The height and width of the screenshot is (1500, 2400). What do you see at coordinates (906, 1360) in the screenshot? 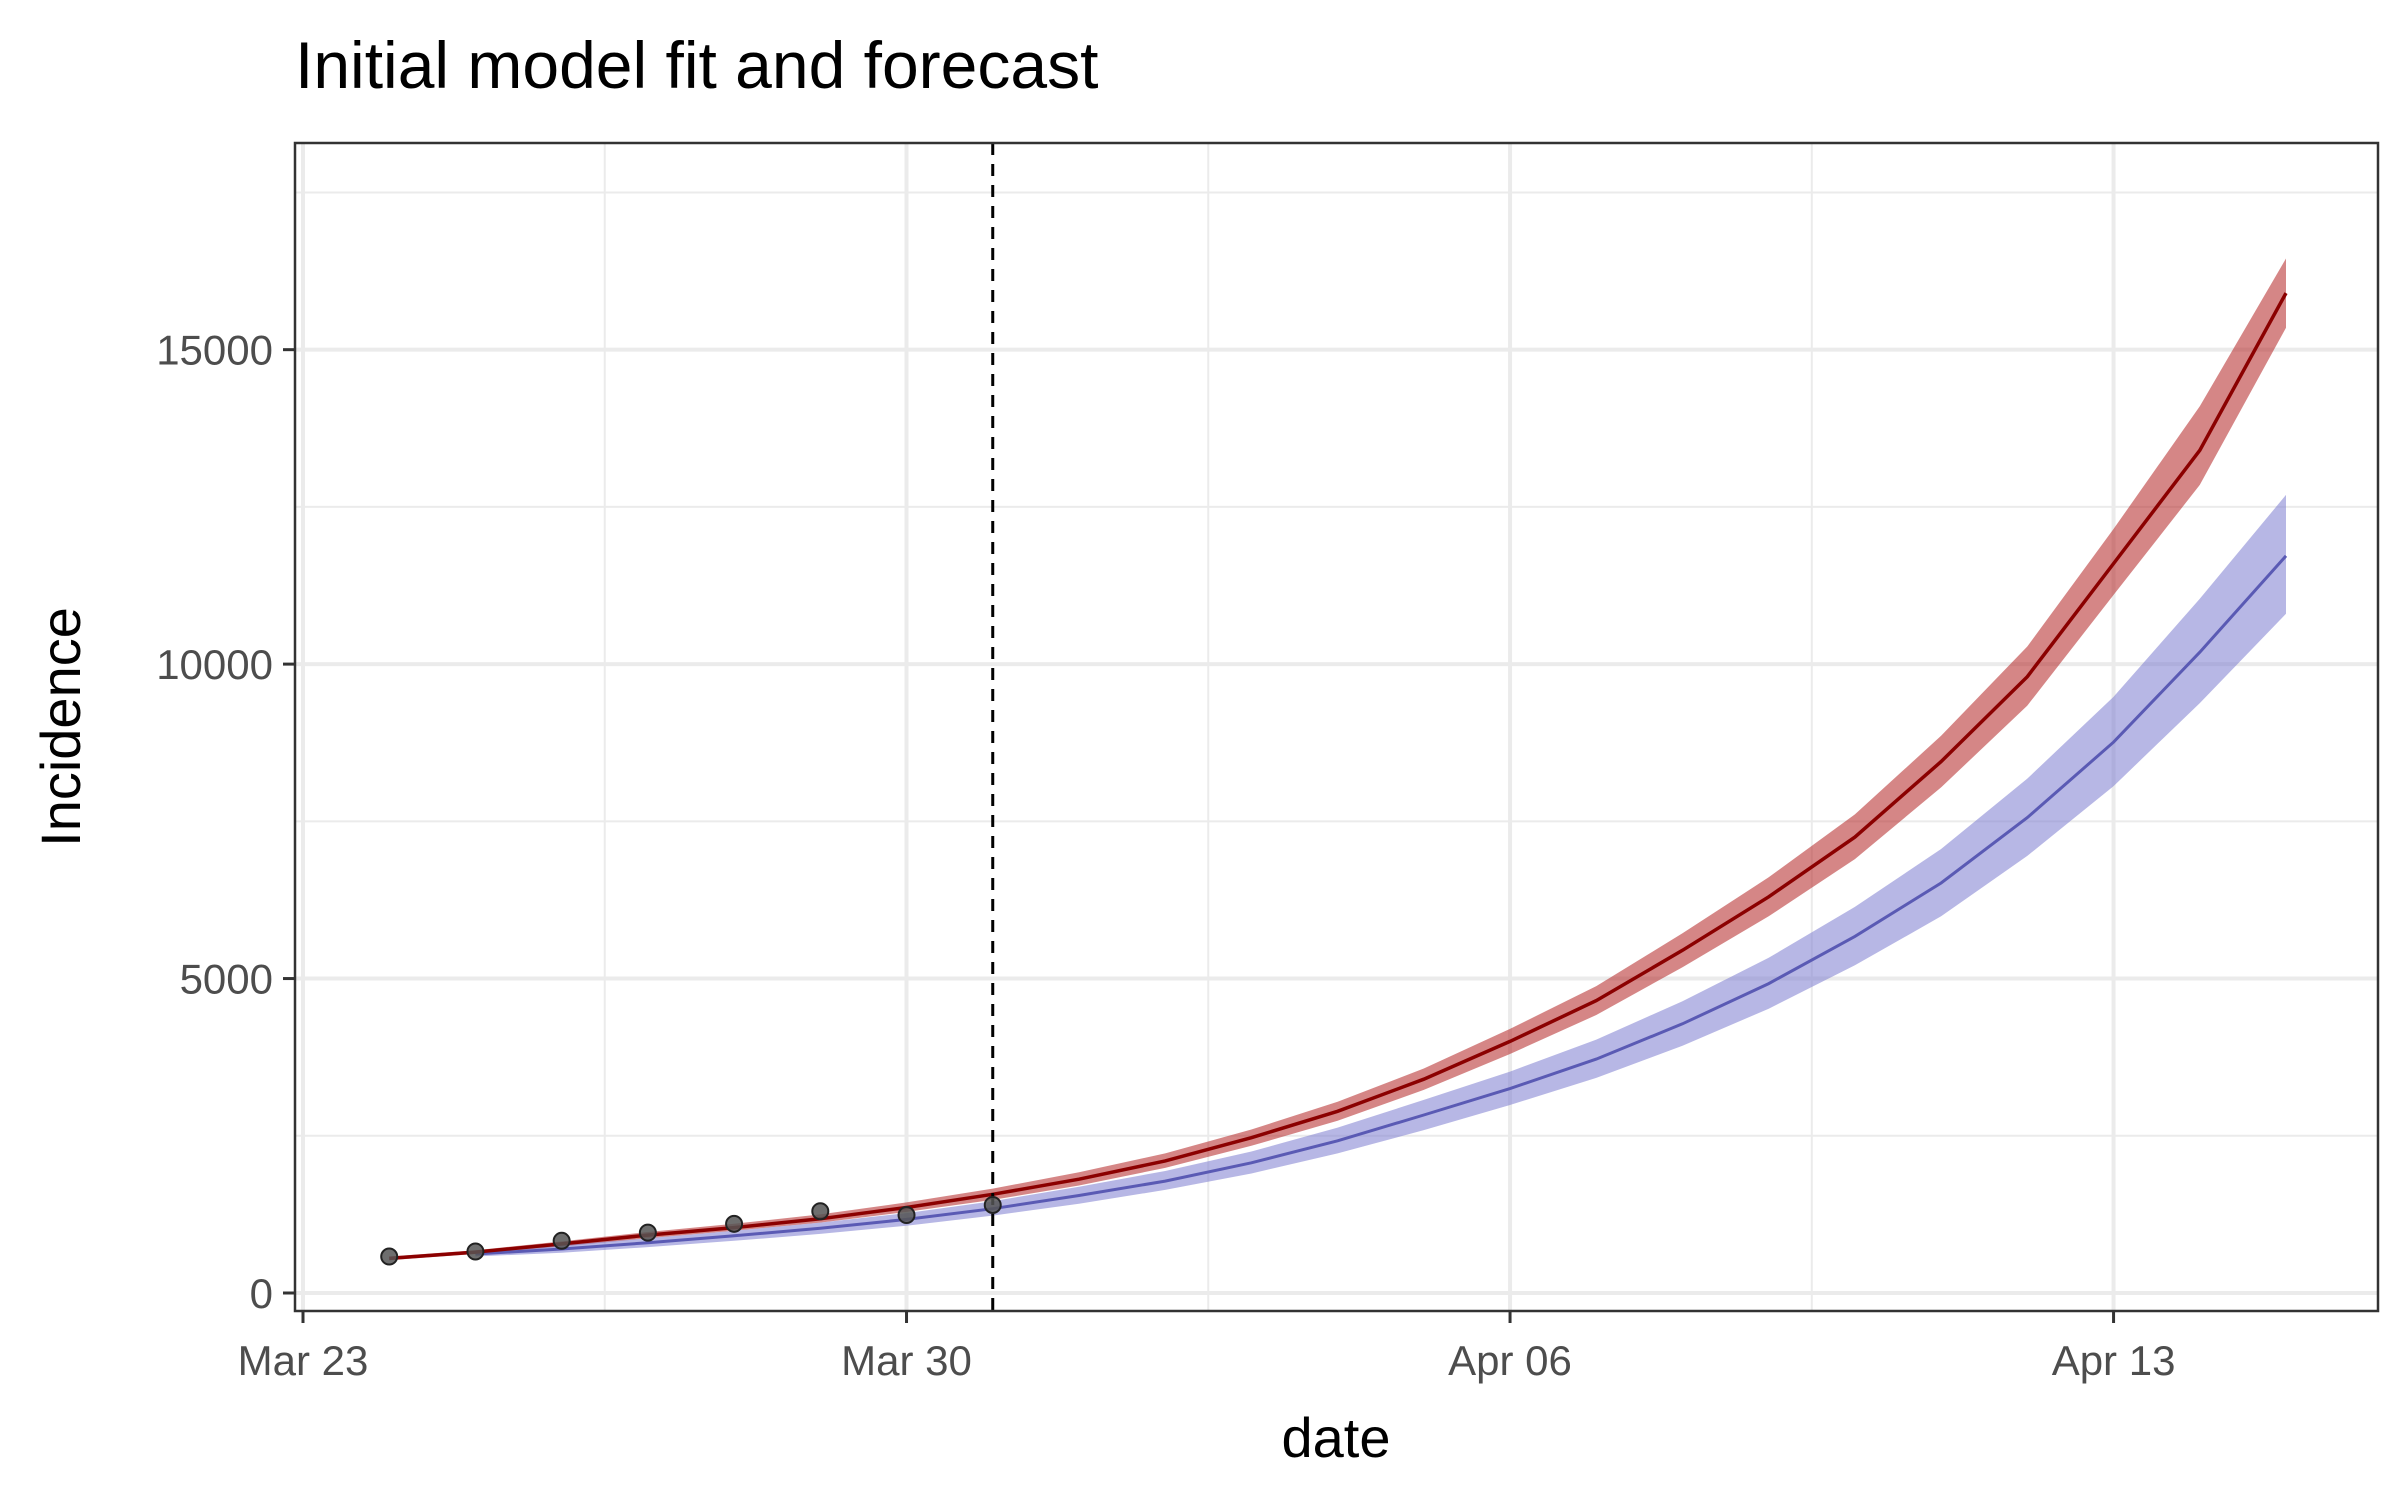
I see `x-tick-label: Mar 30` at bounding box center [906, 1360].